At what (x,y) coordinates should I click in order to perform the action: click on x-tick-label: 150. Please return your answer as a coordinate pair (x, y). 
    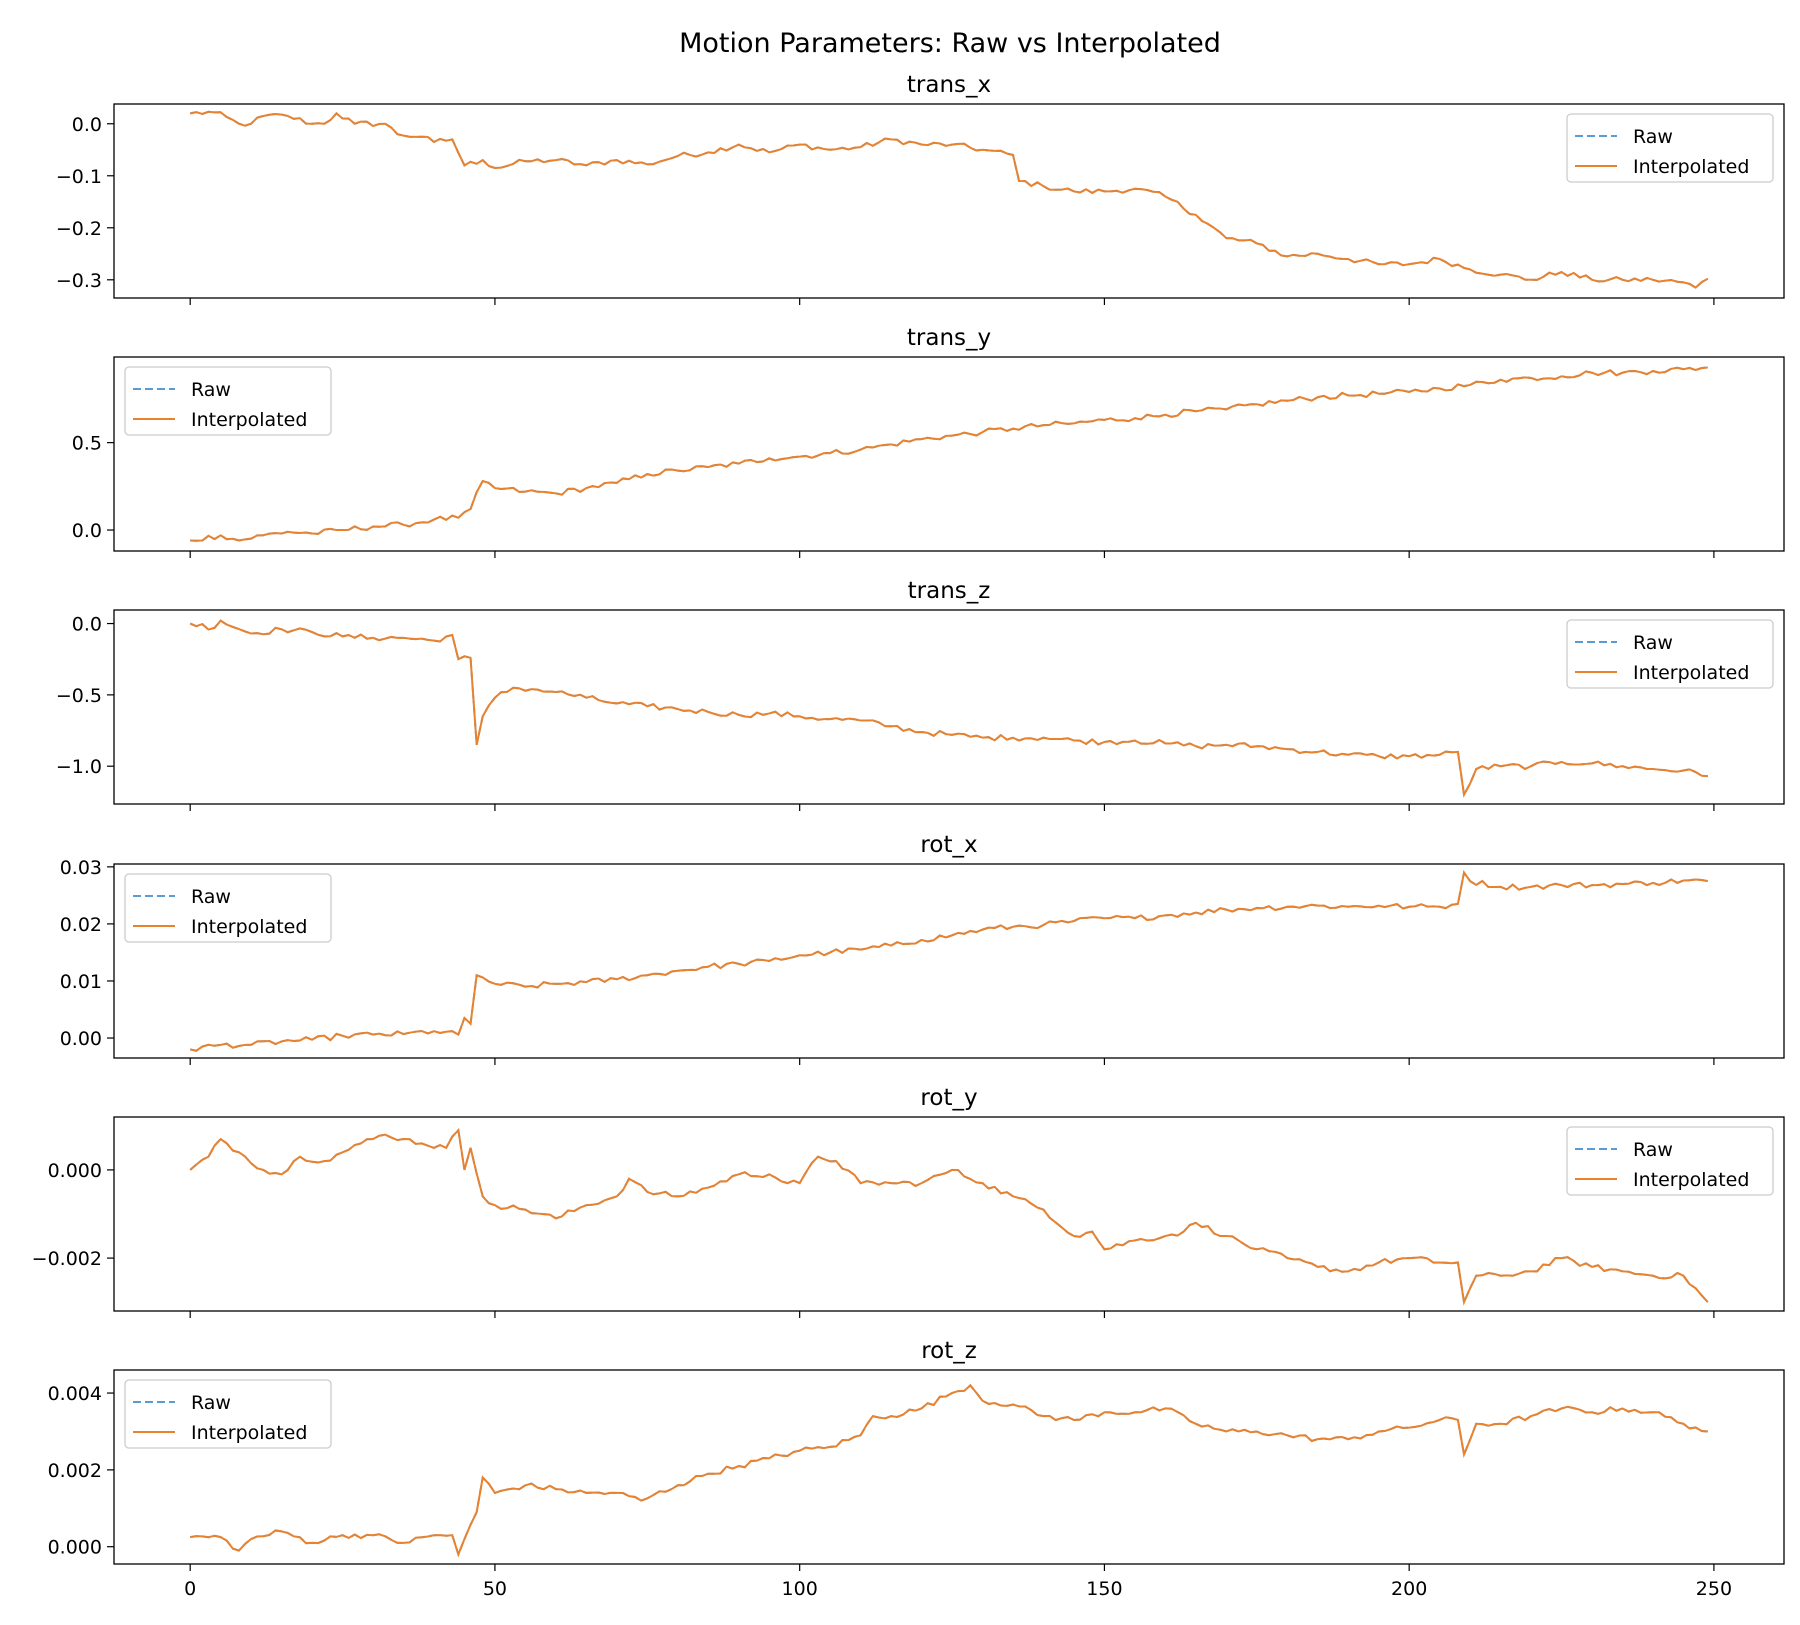
    Looking at the image, I should click on (1104, 1589).